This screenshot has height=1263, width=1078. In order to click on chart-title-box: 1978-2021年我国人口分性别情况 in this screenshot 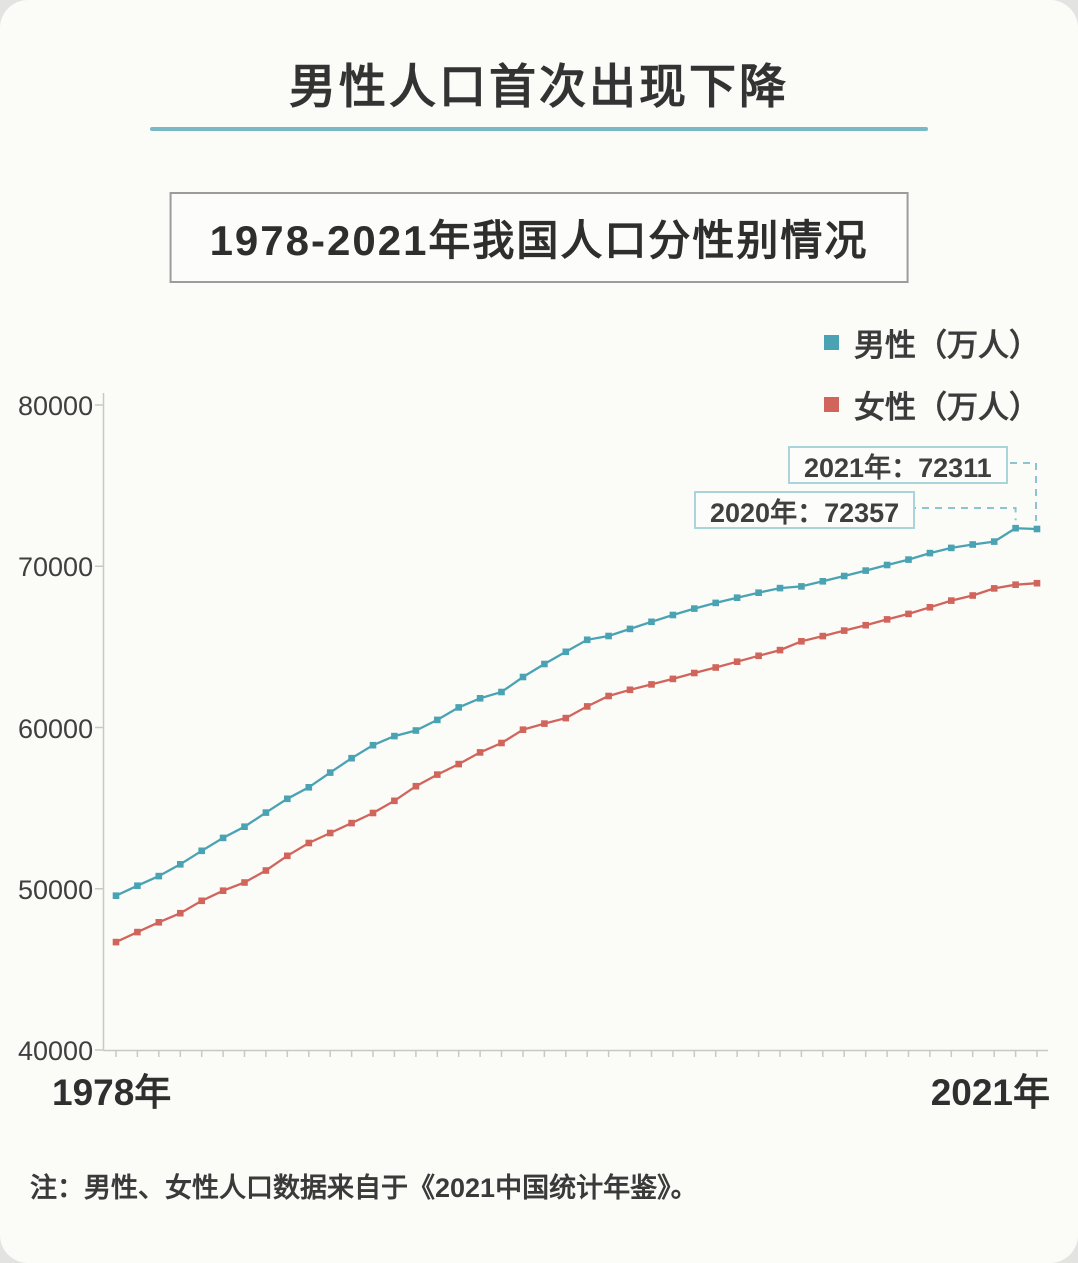, I will do `click(539, 237)`.